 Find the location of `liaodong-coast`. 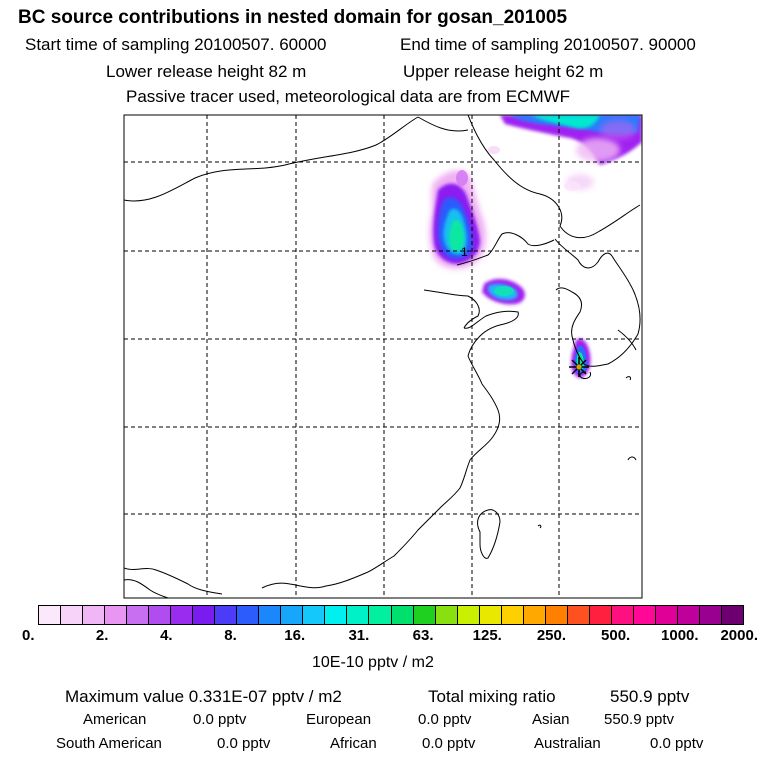

liaodong-coast is located at coordinates (505, 249).